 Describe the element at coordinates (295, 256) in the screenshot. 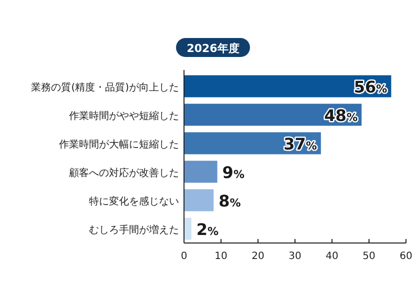

I see `x-tick-label: 30` at that location.